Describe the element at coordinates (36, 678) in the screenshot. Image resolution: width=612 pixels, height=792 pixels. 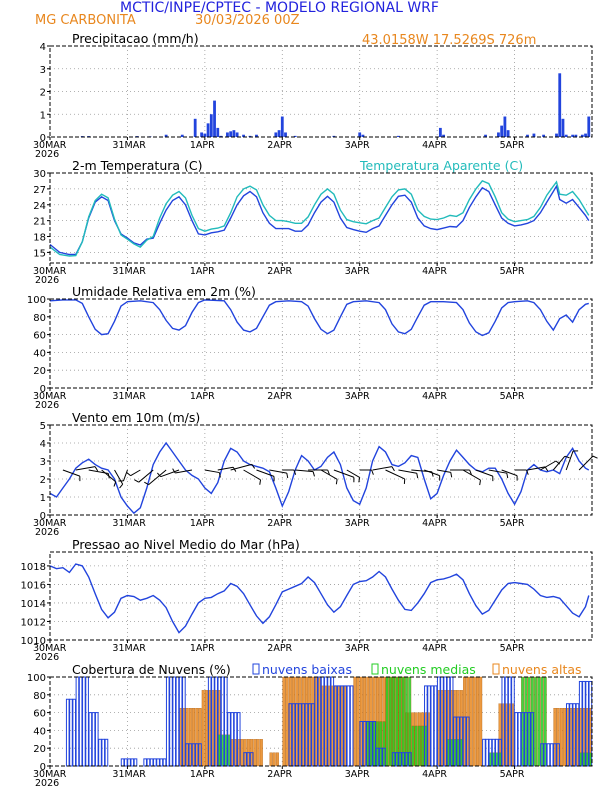
I see `y-tick-label: 100` at that location.